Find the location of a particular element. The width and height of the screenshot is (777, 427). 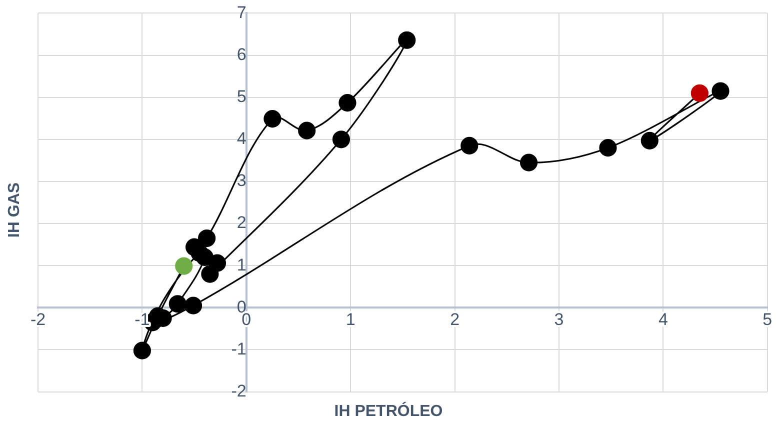

x-tick-label: -2 is located at coordinates (38, 319).